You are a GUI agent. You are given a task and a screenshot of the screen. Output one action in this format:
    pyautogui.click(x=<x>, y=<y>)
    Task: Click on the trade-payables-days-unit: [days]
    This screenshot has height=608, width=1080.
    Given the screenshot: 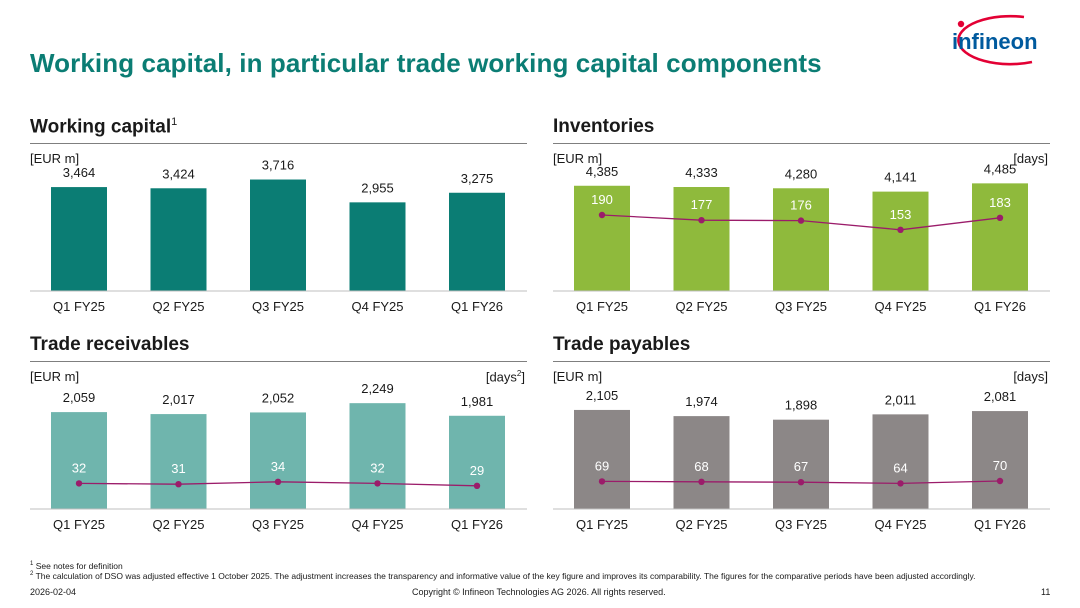 What is the action you would take?
    pyautogui.click(x=1030, y=376)
    